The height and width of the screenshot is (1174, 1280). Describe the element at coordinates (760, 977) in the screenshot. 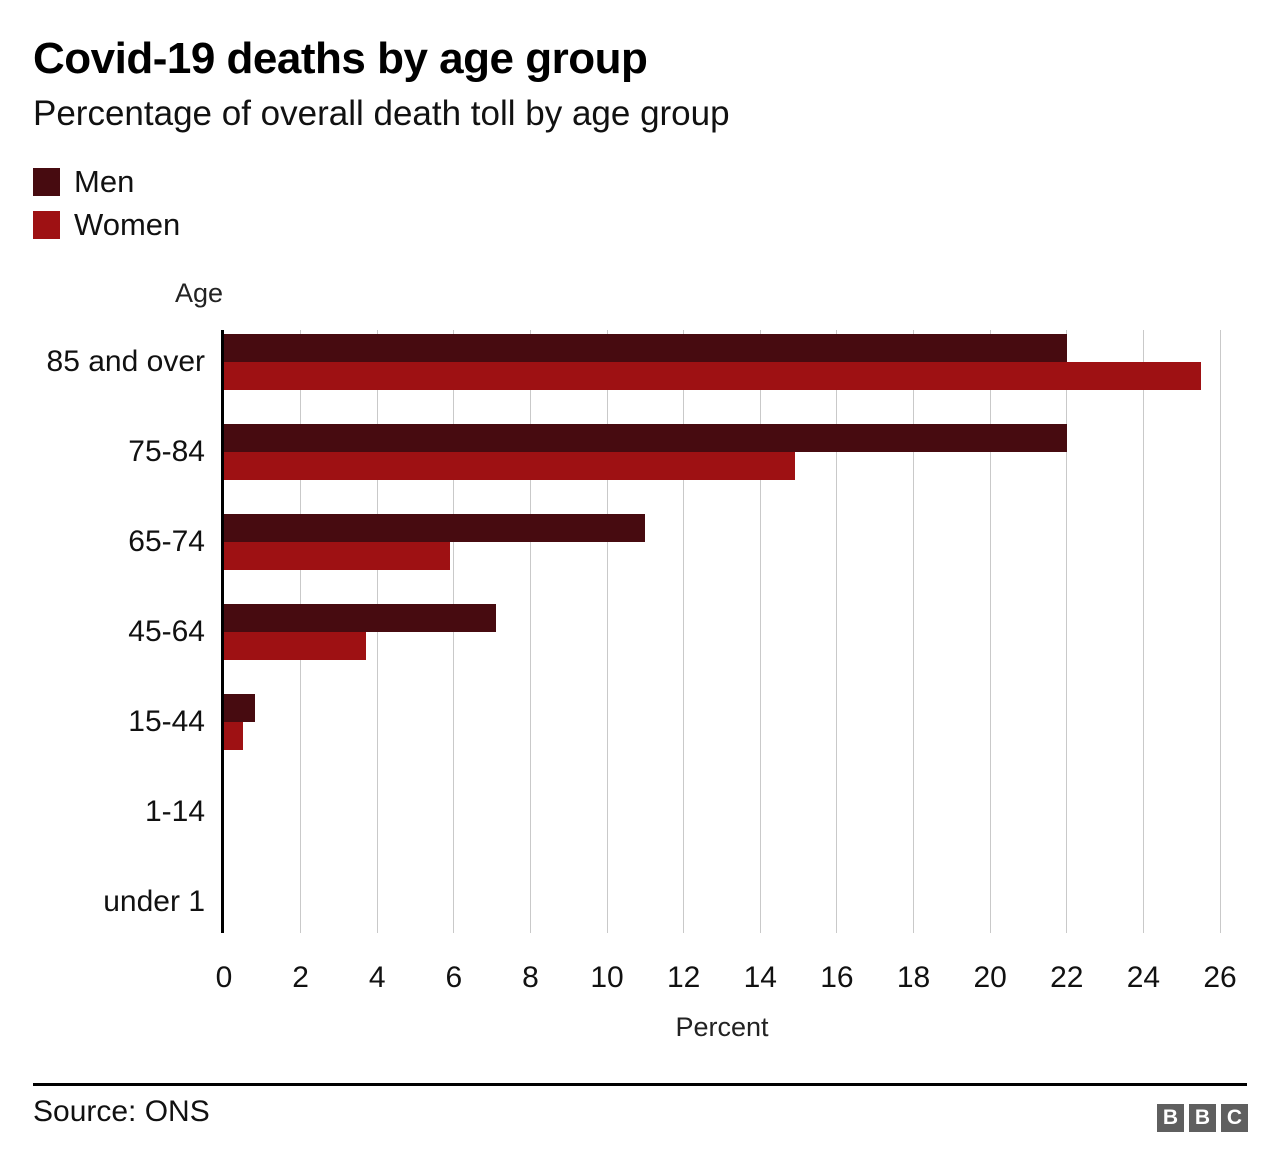

I see `x-tick-label-14: 14` at that location.